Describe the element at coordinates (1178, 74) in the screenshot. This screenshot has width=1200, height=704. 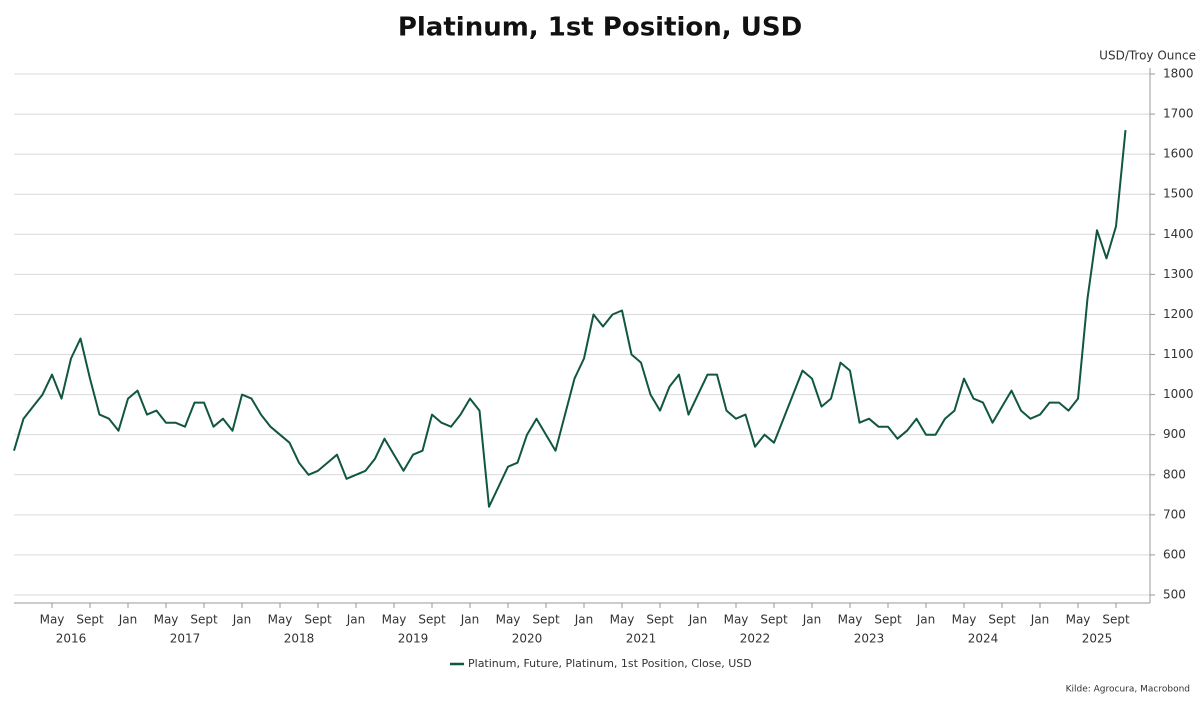
I see `y-tick-label: 1800` at that location.